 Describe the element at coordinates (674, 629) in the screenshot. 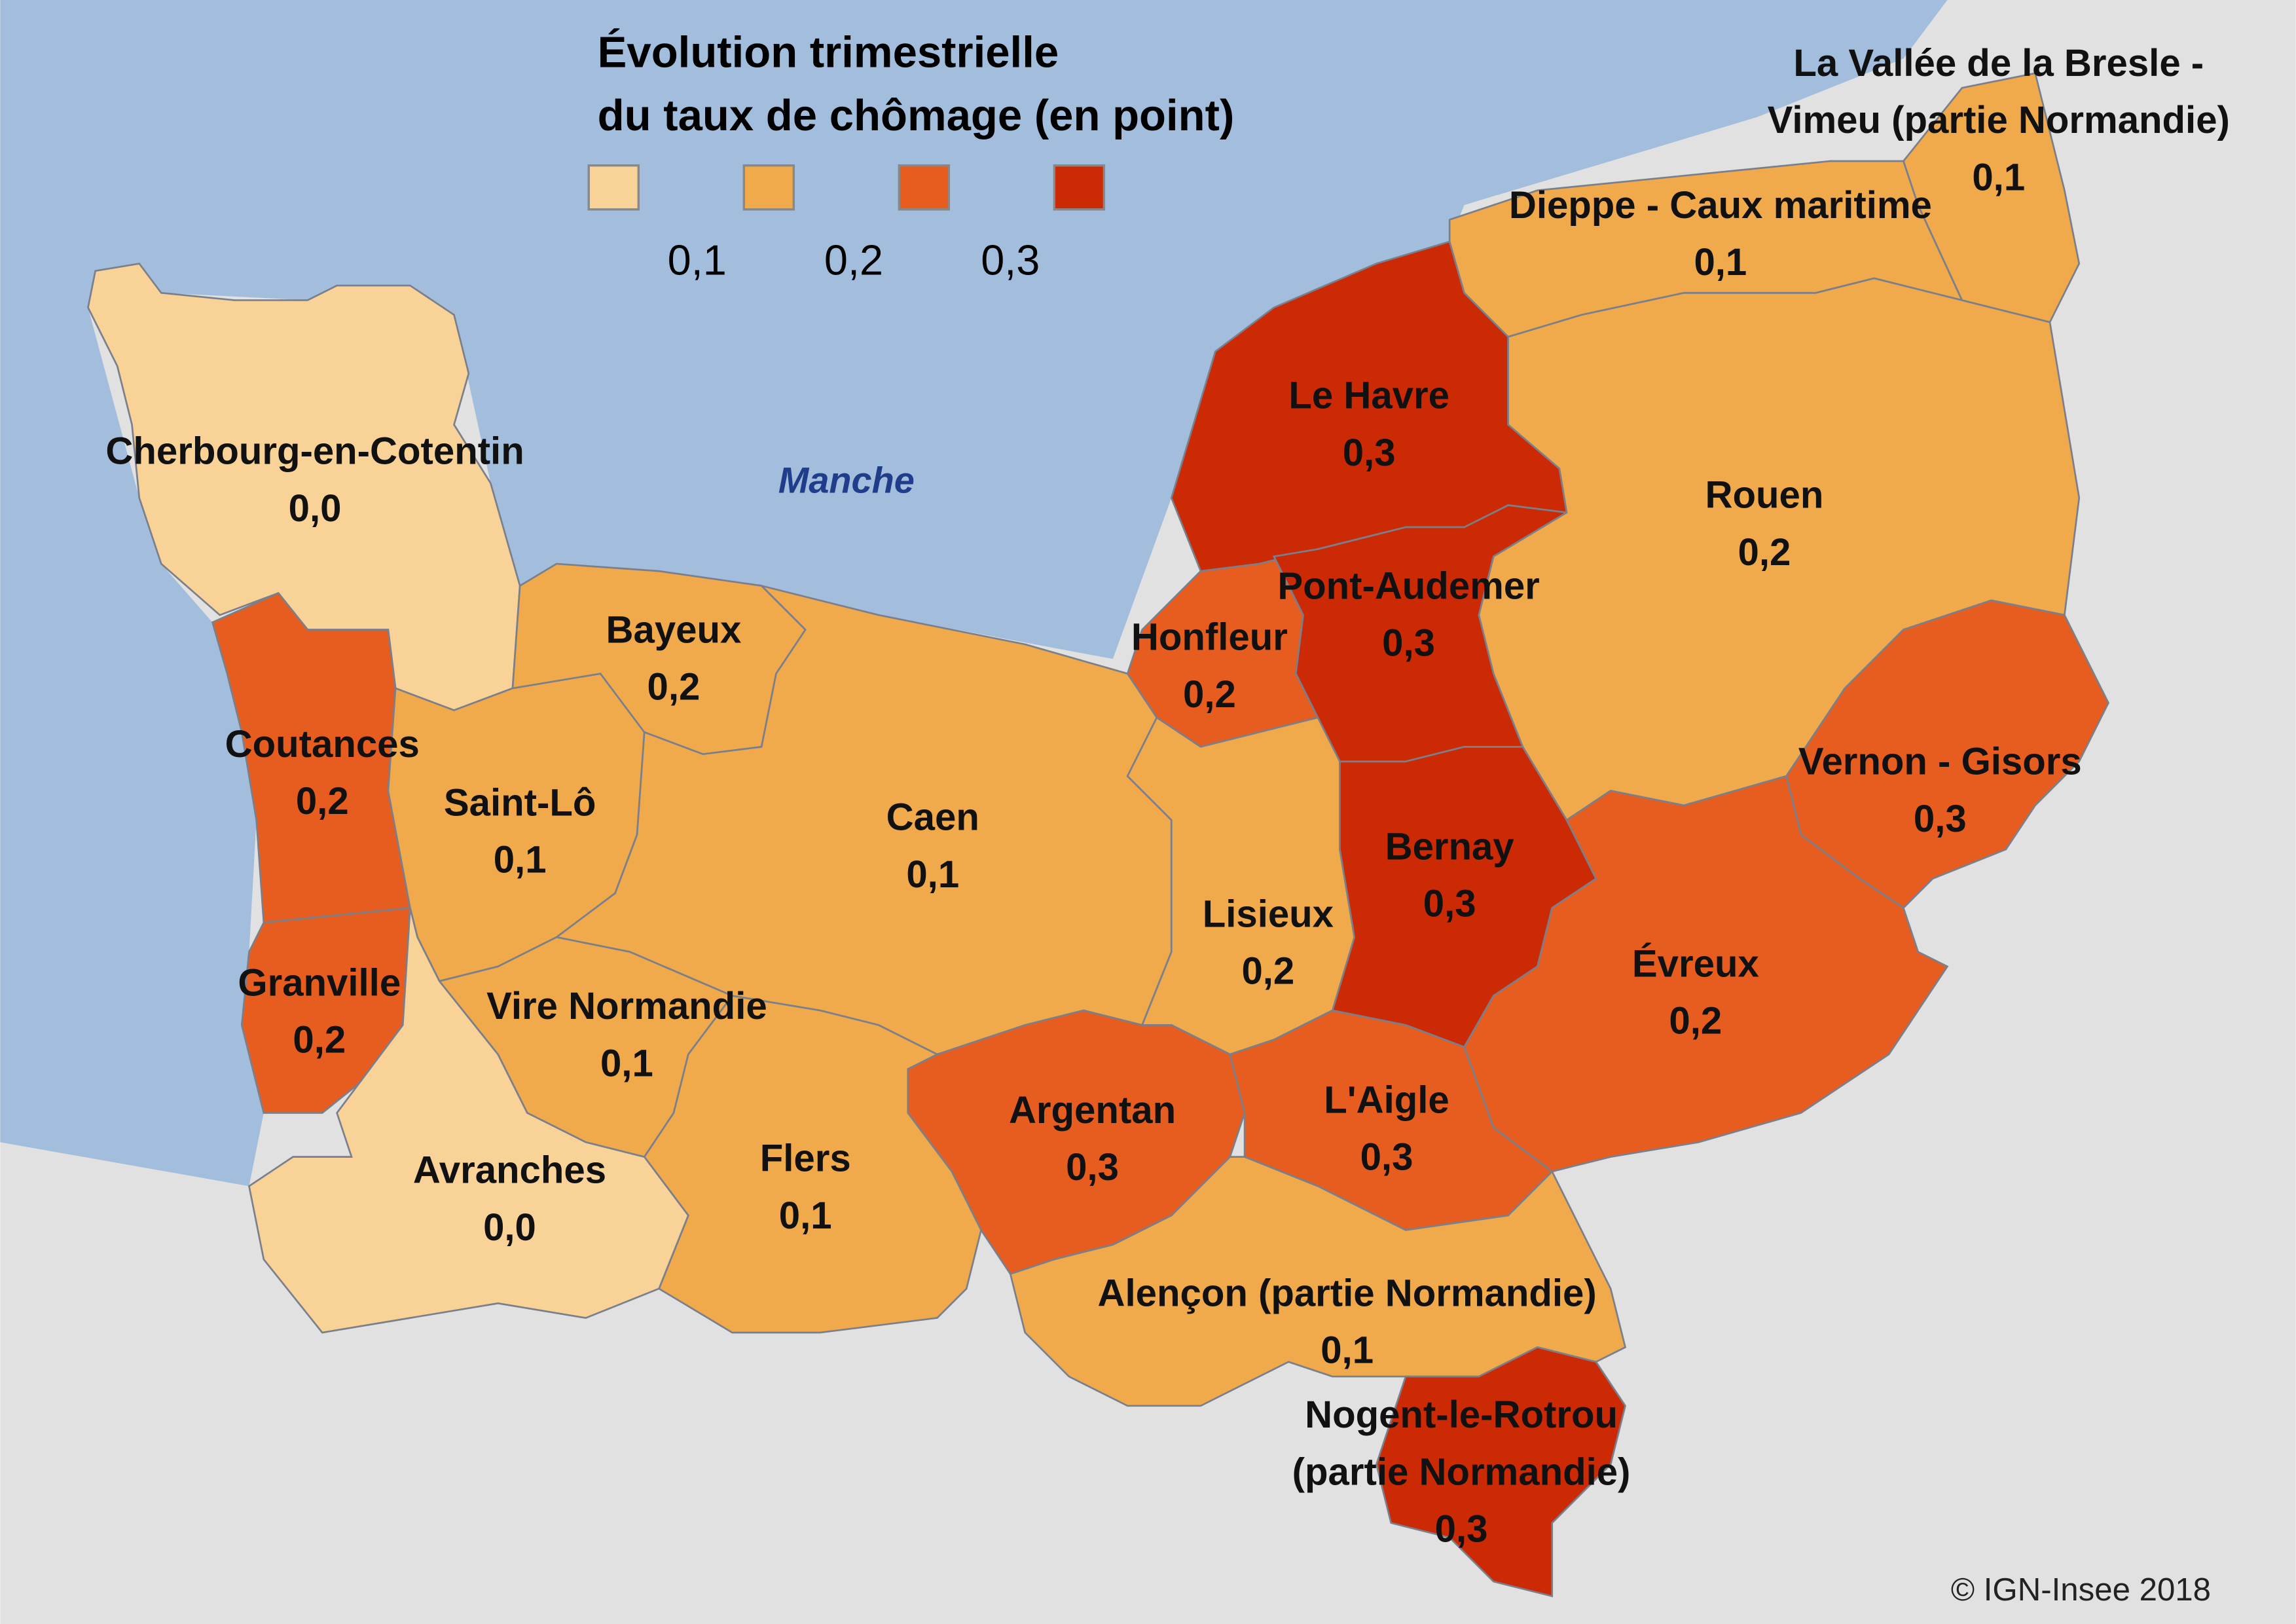

I see `region-name: Bayeux` at that location.